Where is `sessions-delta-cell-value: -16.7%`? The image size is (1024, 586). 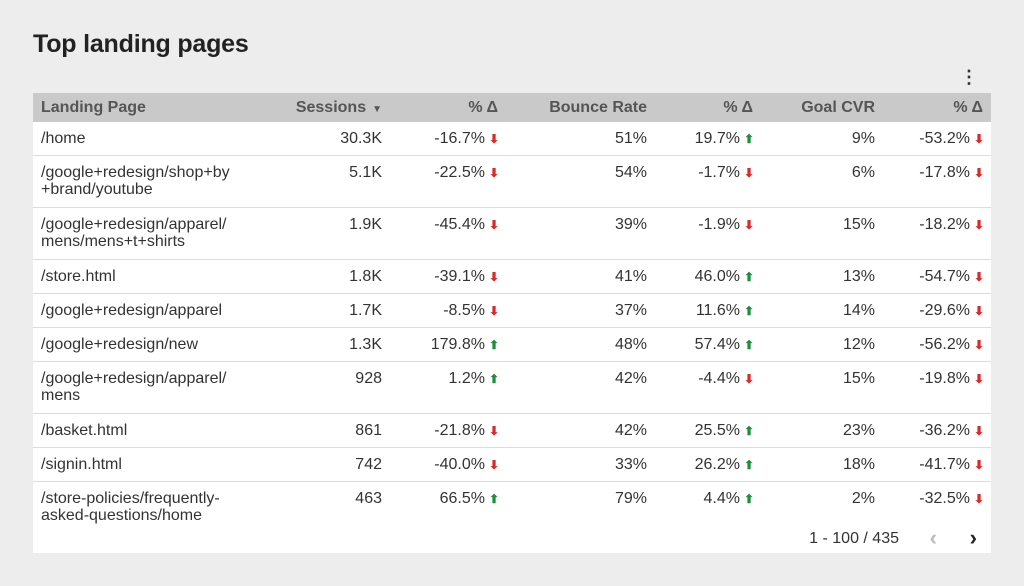
sessions-delta-cell-value: -16.7% is located at coordinates (459, 138).